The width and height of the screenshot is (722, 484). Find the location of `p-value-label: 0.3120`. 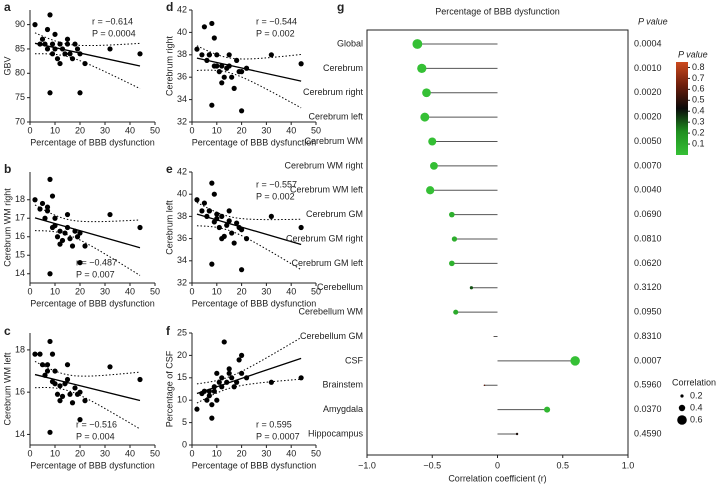

p-value-label: 0.3120 is located at coordinates (648, 287).